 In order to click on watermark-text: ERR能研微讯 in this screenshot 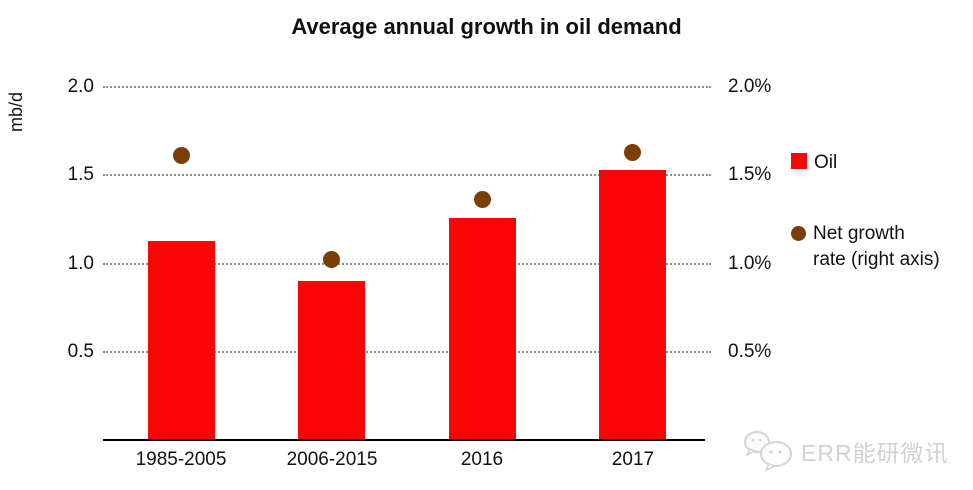, I will do `click(875, 453)`.